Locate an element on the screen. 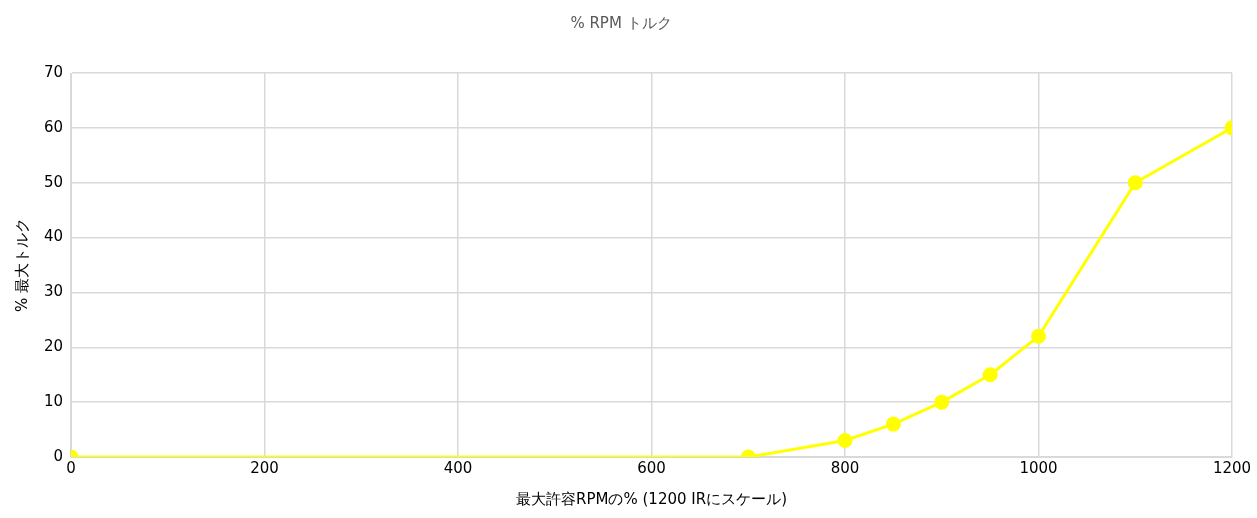  y-tick-label: 50 is located at coordinates (53, 181).